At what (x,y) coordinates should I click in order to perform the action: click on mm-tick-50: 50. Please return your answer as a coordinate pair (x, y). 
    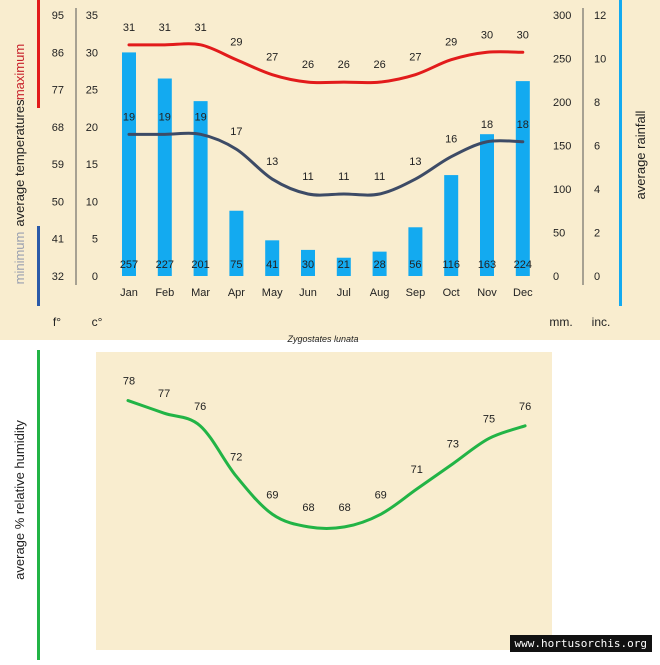
    Looking at the image, I should click on (559, 234).